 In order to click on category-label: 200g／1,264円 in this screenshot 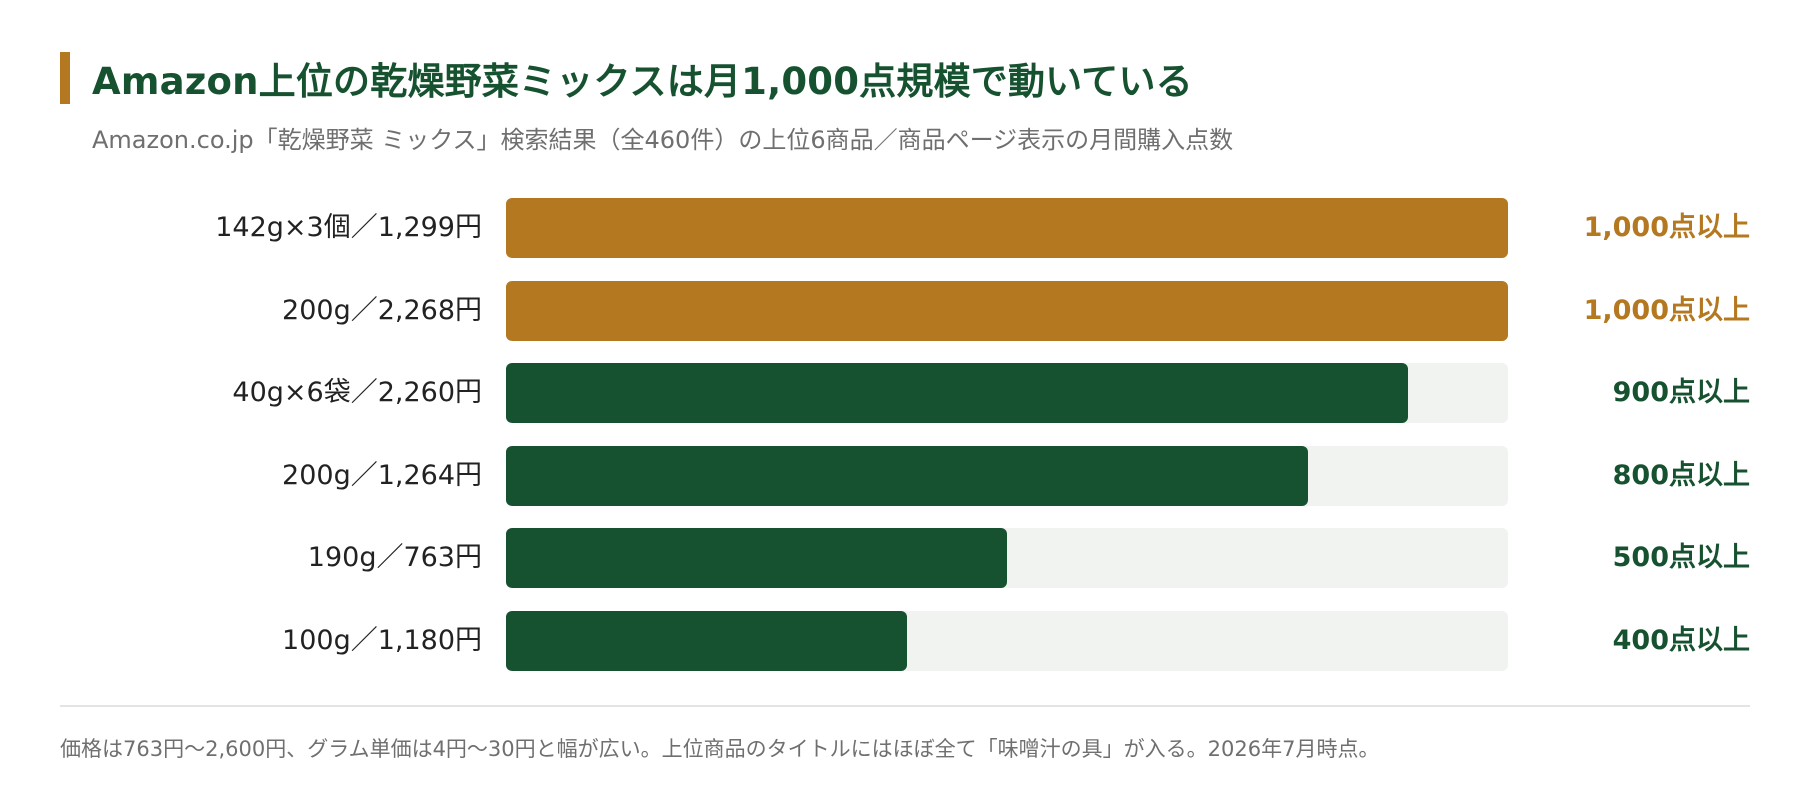, I will do `click(382, 475)`.